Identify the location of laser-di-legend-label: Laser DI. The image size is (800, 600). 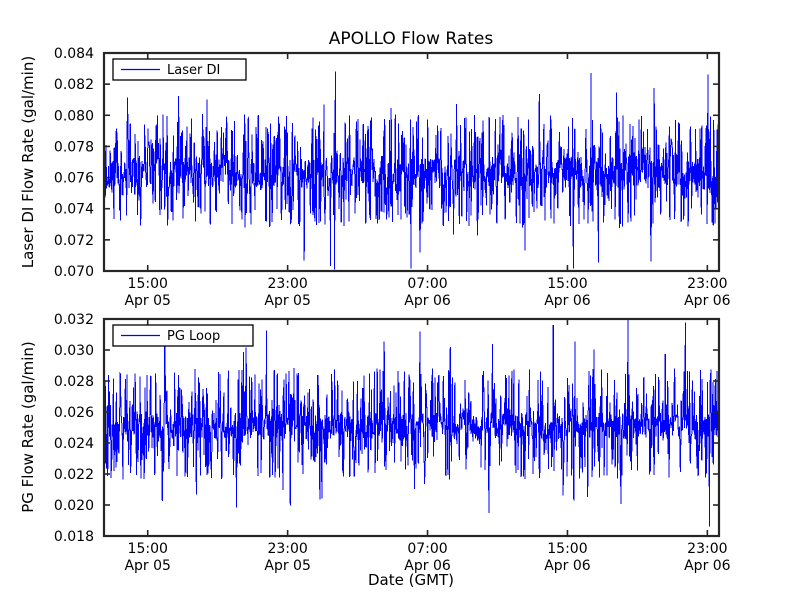
(193, 70).